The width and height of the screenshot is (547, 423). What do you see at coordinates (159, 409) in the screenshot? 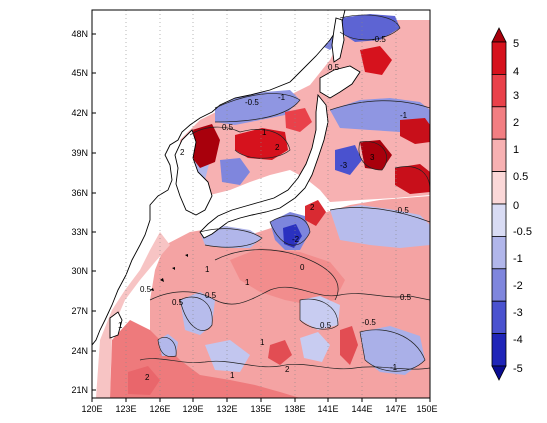
I see `lon-label: 126E` at bounding box center [159, 409].